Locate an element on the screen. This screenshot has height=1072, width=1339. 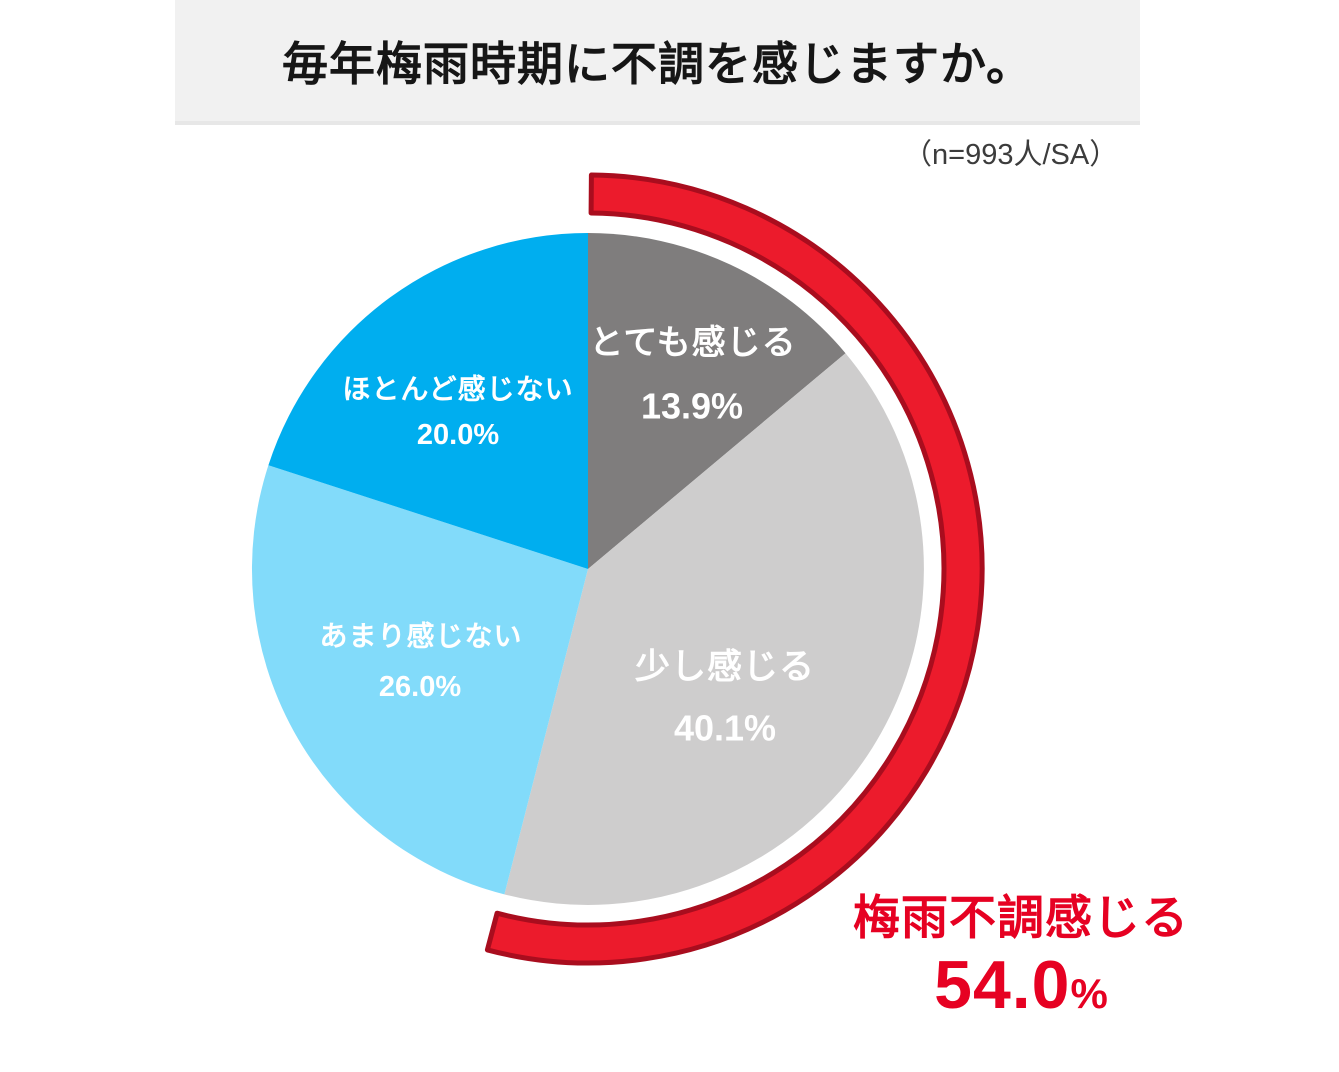
highlight-annotation: 梅雨不調感じる 54.0% is located at coordinates (1021, 956).